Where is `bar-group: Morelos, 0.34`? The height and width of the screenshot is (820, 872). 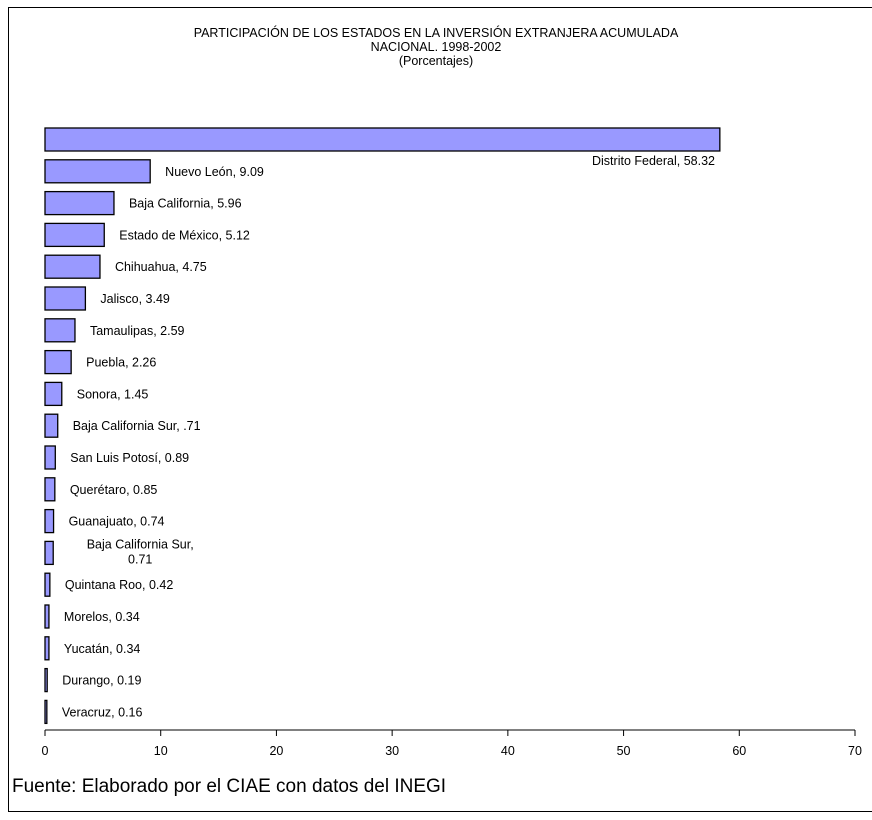
bar-group: Morelos, 0.34 is located at coordinates (92, 616).